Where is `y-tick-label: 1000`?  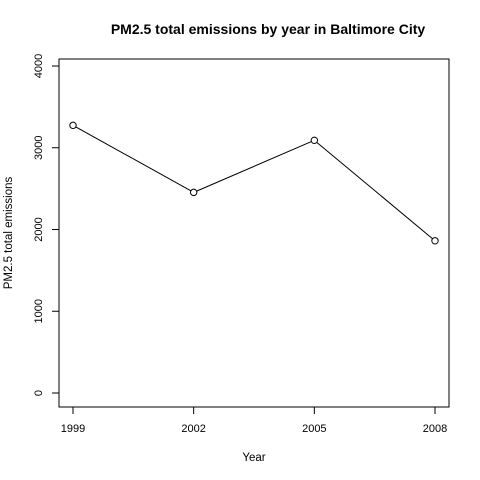 y-tick-label: 1000 is located at coordinates (39, 311).